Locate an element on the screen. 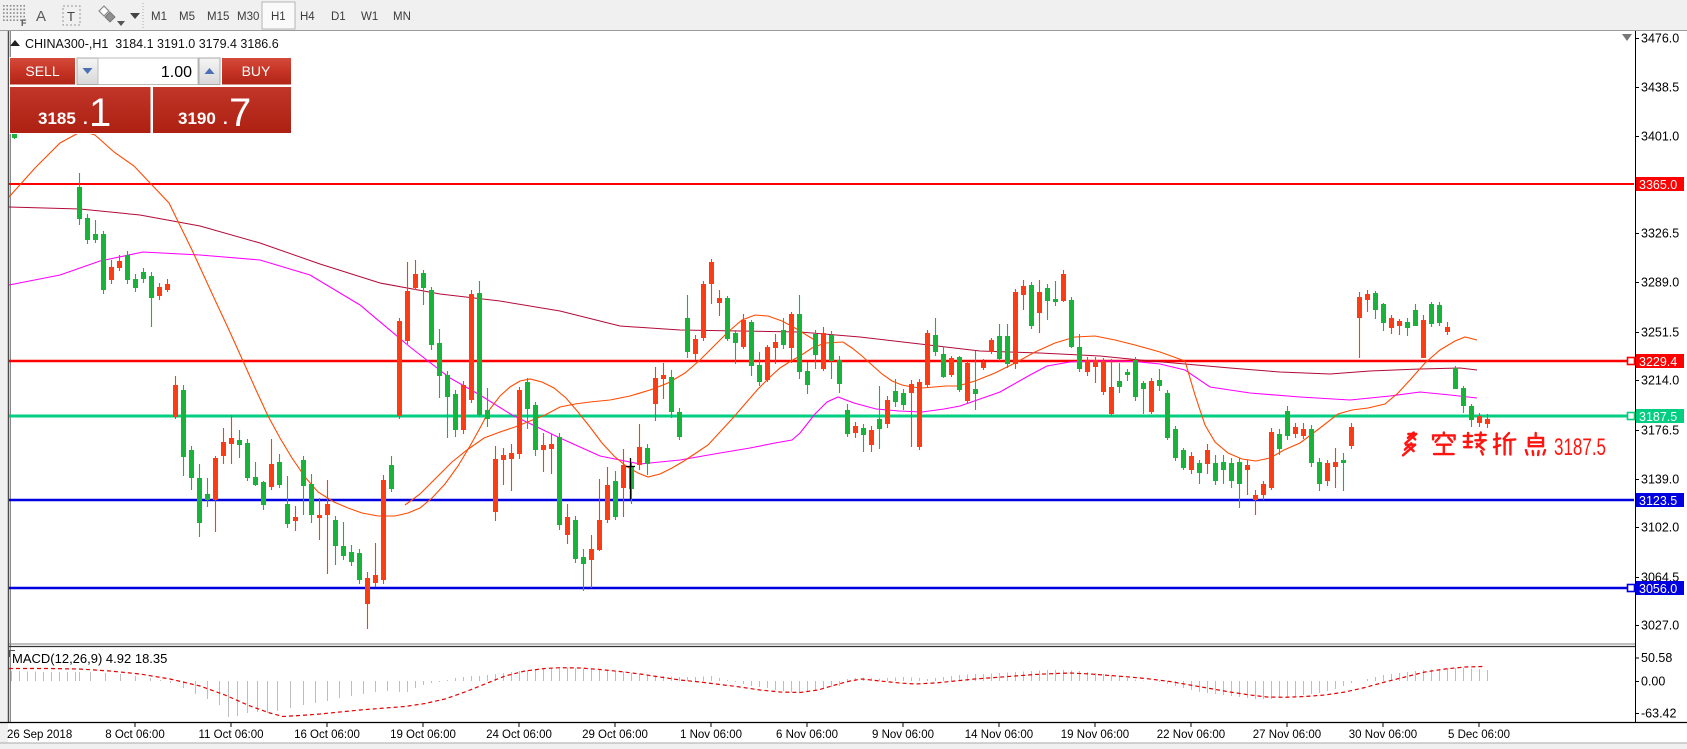  svg-text: 11 Oct 06:00 is located at coordinates (231, 735).